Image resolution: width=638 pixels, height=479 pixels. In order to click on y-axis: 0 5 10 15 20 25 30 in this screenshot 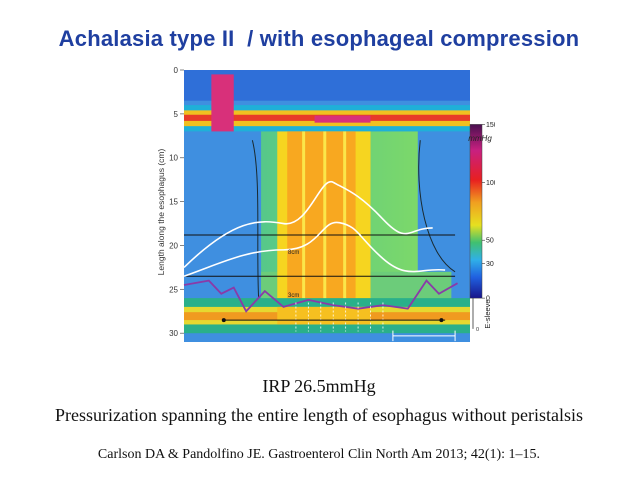, I will do `click(176, 202)`.